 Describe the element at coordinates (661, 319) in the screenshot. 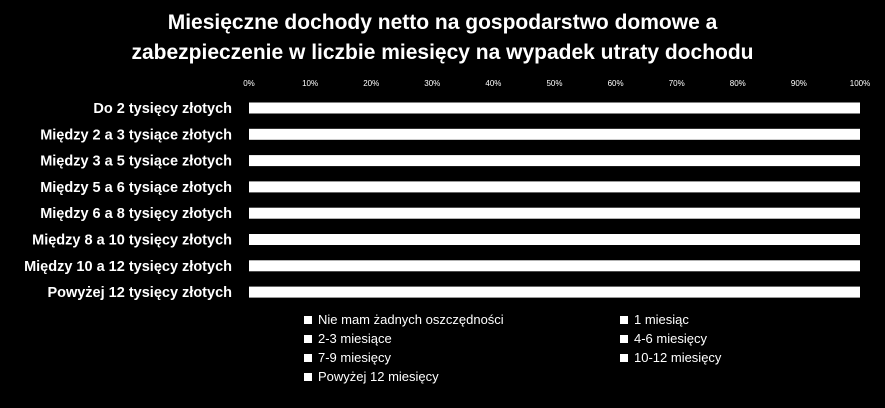

I see `legend-label: 1 miesiąc` at that location.